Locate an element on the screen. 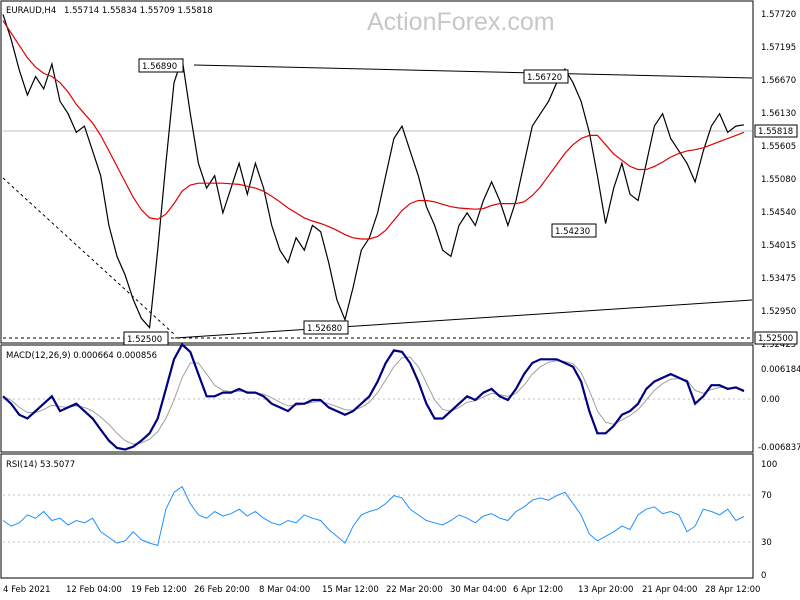 The image size is (800, 600). time-tick-label: 15 Mar 12:00 is located at coordinates (350, 590).